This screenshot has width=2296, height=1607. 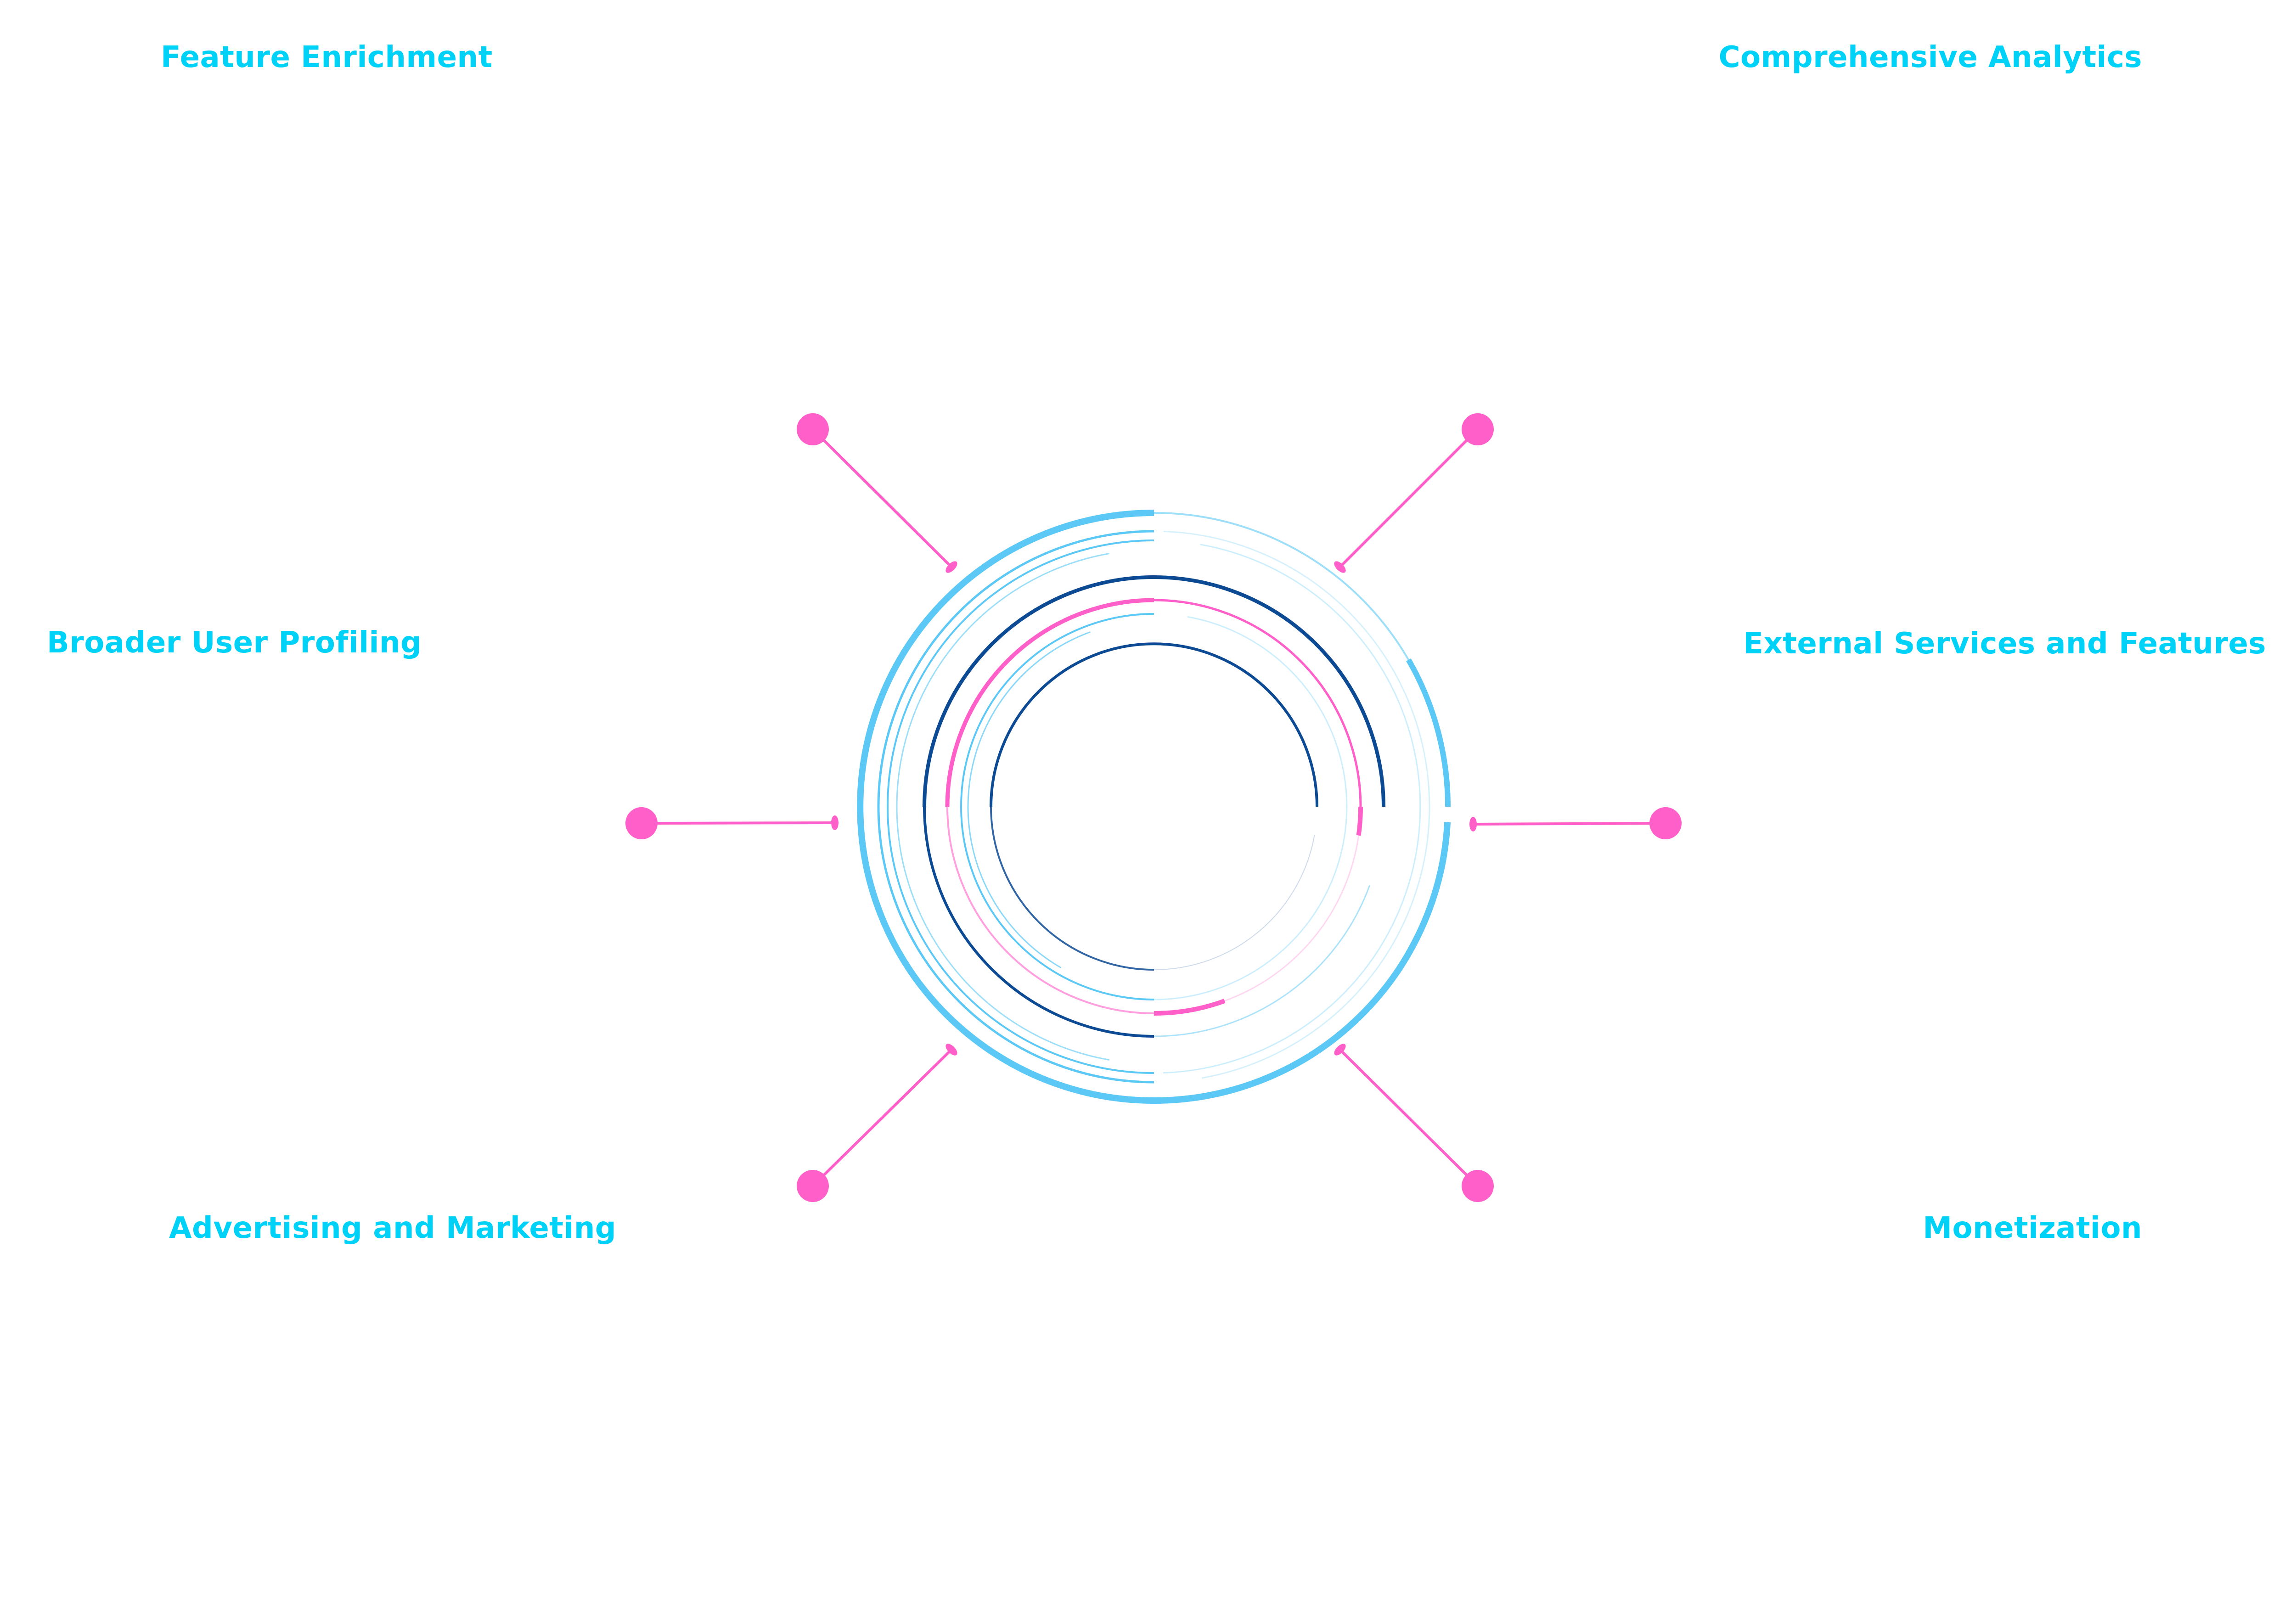 I want to click on ring-dark-lower-right-faint, so click(x=1263, y=961).